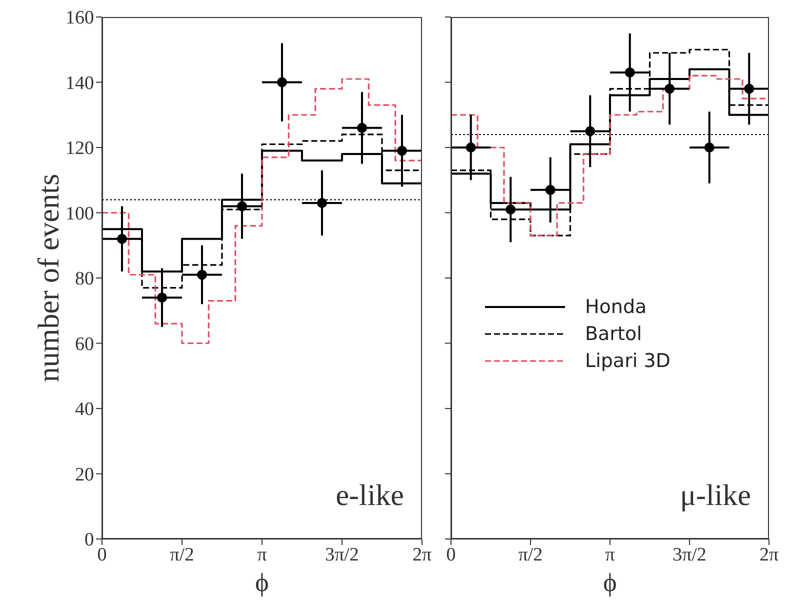 This screenshot has width=785, height=613. I want to click on legend-label: Lipari 3D, so click(627, 361).